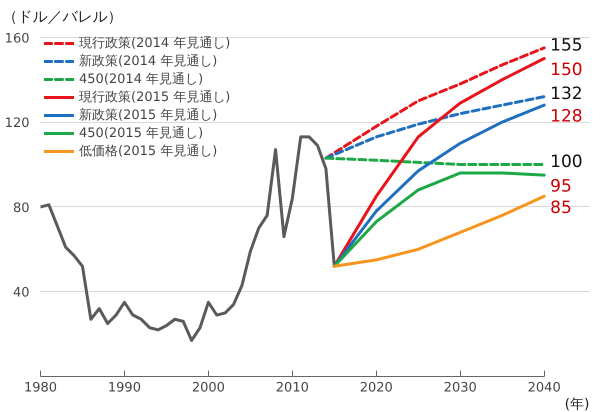  Describe the element at coordinates (124, 388) in the screenshot. I see `x-tick-label: 1990` at that location.